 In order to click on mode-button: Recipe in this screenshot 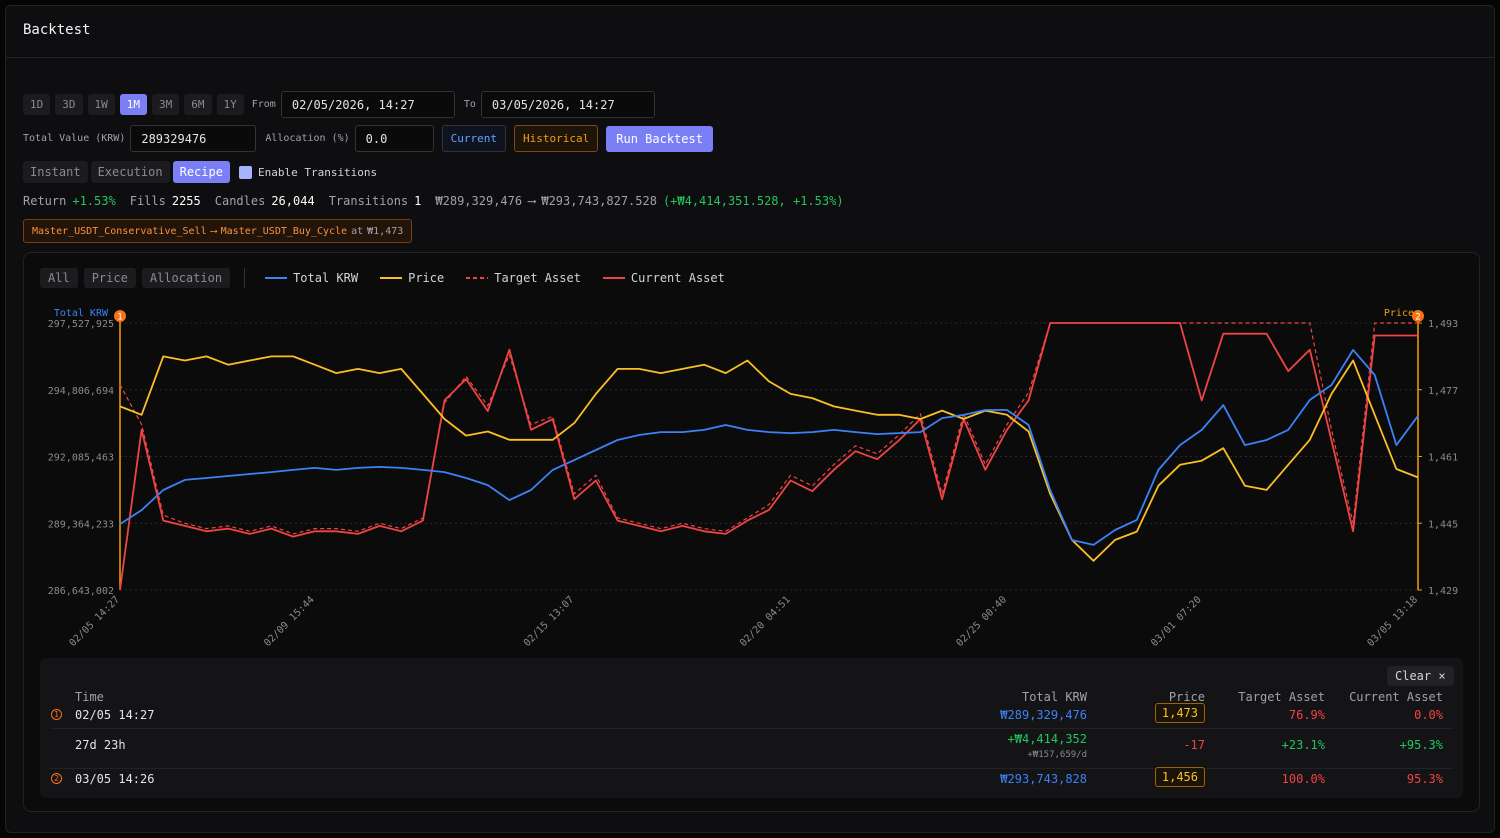, I will do `click(201, 172)`.